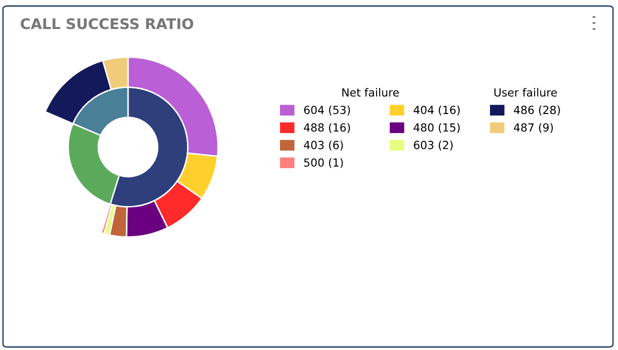 This screenshot has width=618, height=350. Describe the element at coordinates (327, 128) in the screenshot. I see `legend-label: 488 (16)` at that location.